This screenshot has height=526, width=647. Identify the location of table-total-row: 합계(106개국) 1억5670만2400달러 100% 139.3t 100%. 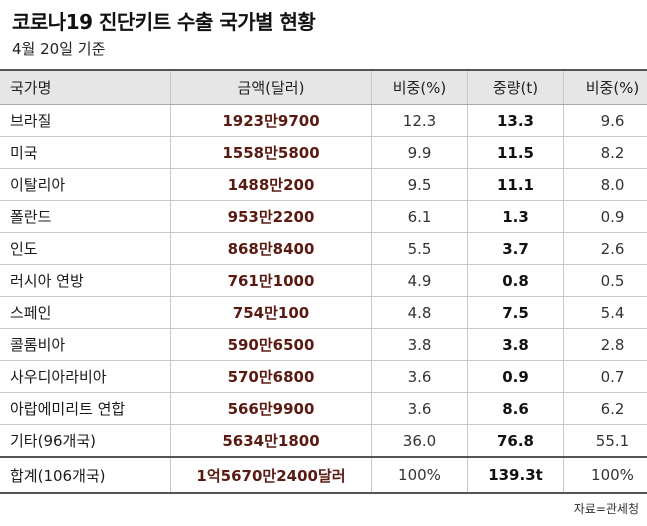
(323, 475).